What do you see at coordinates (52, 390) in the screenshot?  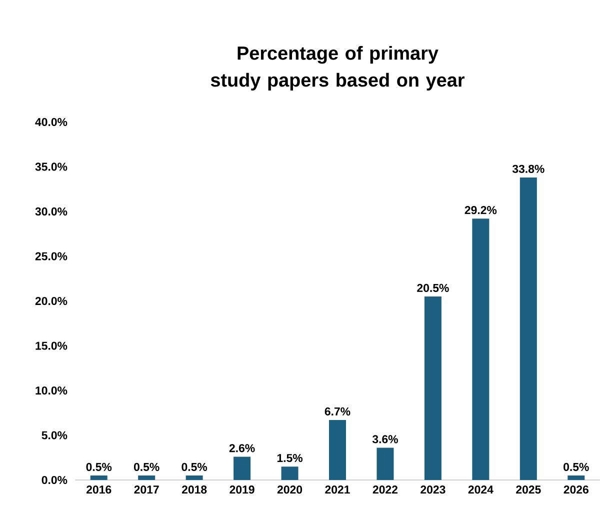 I see `y-tick-label: 10.0%` at bounding box center [52, 390].